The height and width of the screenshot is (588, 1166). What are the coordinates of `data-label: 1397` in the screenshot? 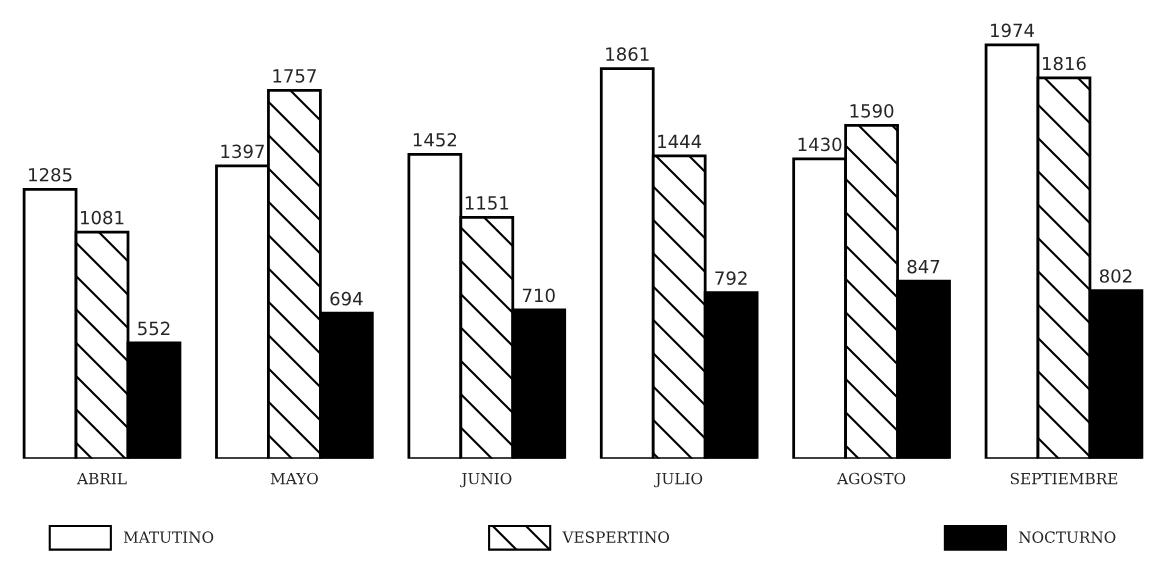 It's located at (242, 151).